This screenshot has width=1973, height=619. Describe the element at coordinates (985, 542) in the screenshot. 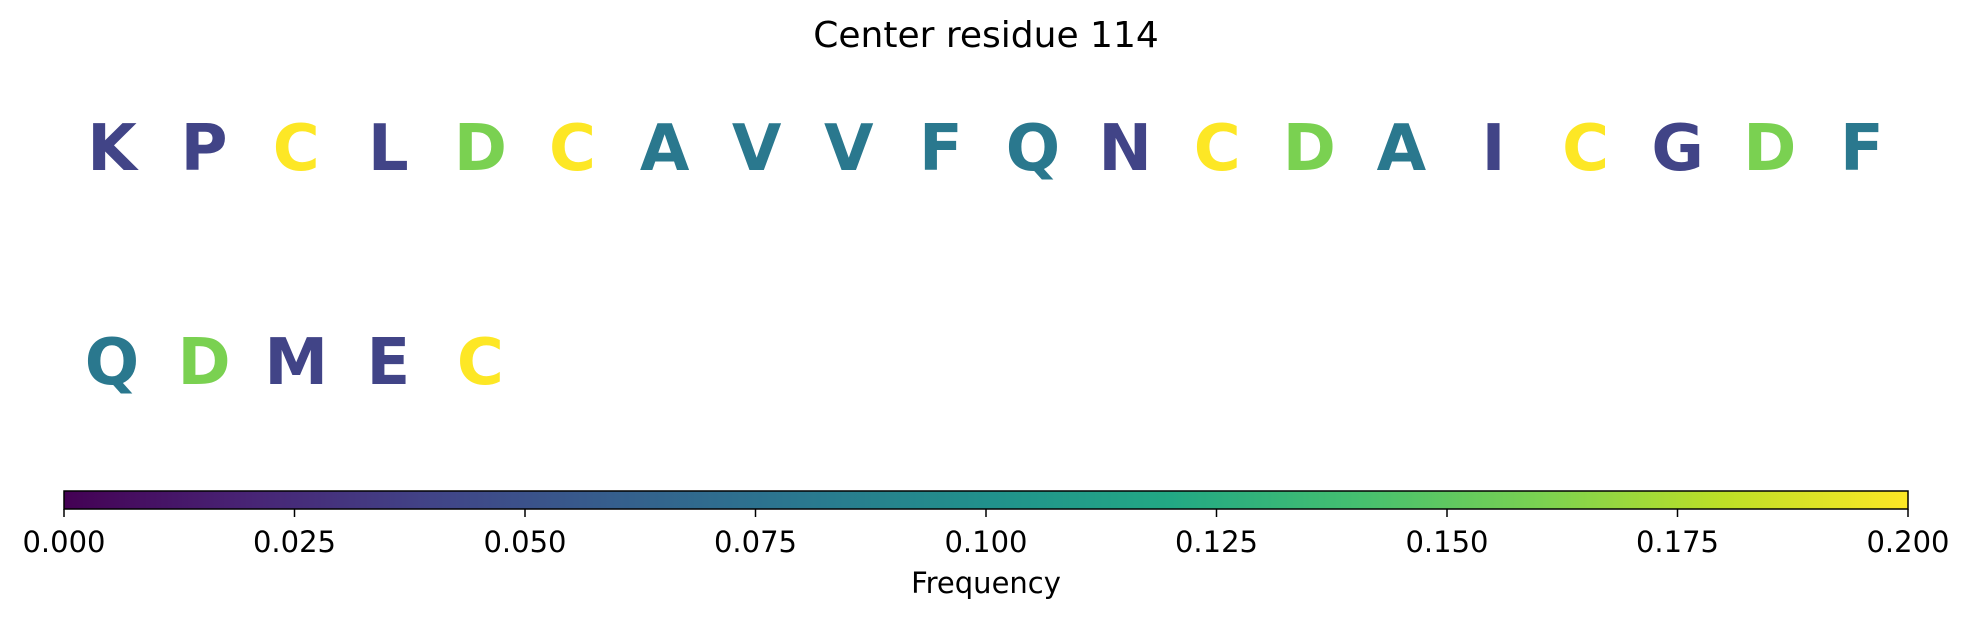

I see `colorbar-tick-label: 0.100` at that location.